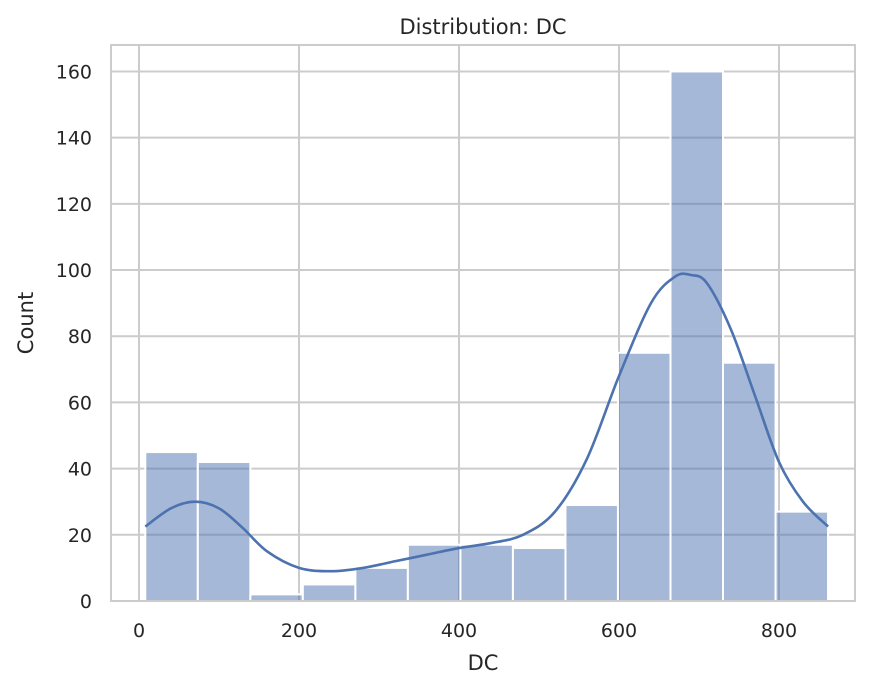  What do you see at coordinates (74, 205) in the screenshot?
I see `y-tick-label: 120` at bounding box center [74, 205].